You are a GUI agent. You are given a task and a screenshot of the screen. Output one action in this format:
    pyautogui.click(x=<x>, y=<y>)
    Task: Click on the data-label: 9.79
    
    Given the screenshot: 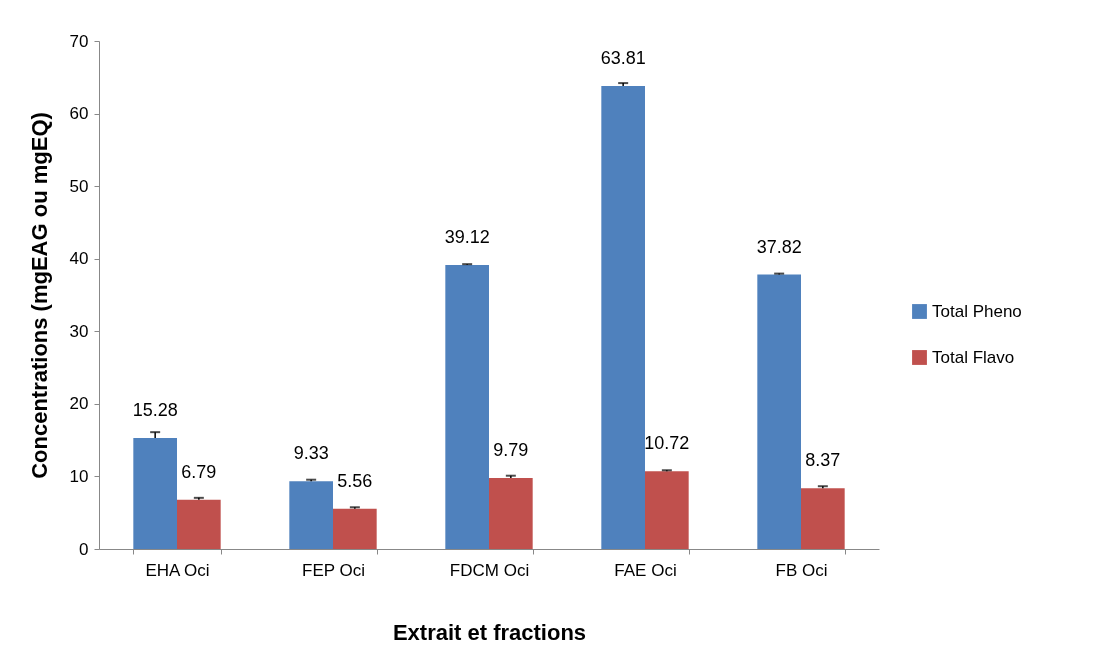 What is the action you would take?
    pyautogui.click(x=511, y=449)
    